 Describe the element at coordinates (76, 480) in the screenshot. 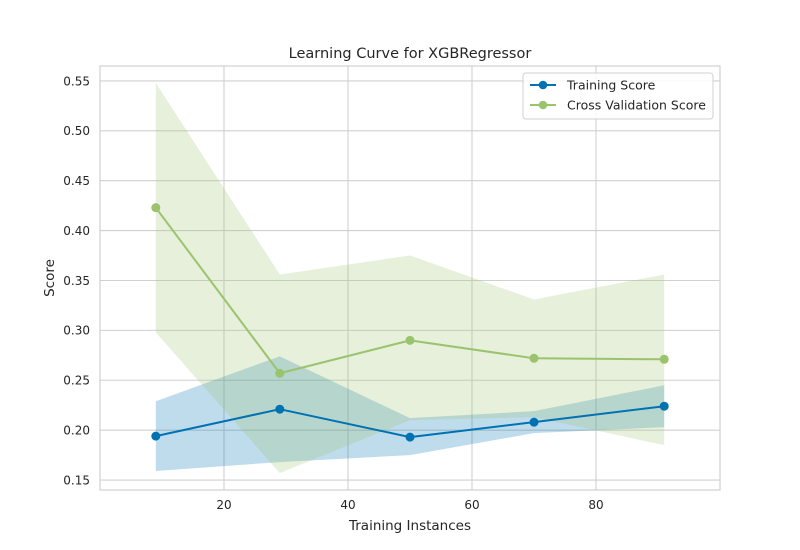

I see `y-tick-label: 0.15` at that location.